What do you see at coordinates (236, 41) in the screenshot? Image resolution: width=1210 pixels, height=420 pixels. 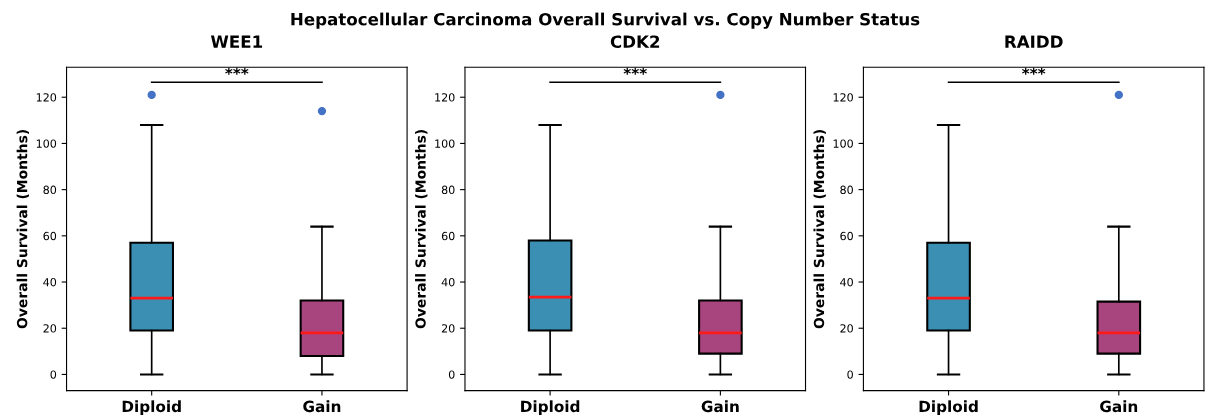 I see `chart-title: WEE1` at bounding box center [236, 41].